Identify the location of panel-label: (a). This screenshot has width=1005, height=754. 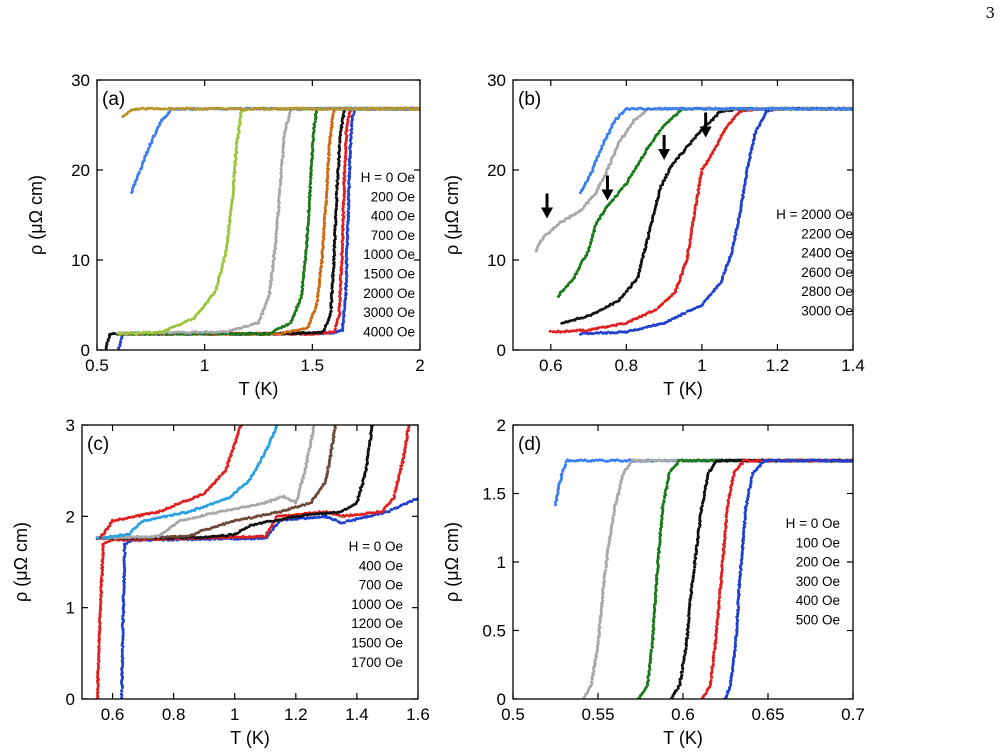
(113, 99).